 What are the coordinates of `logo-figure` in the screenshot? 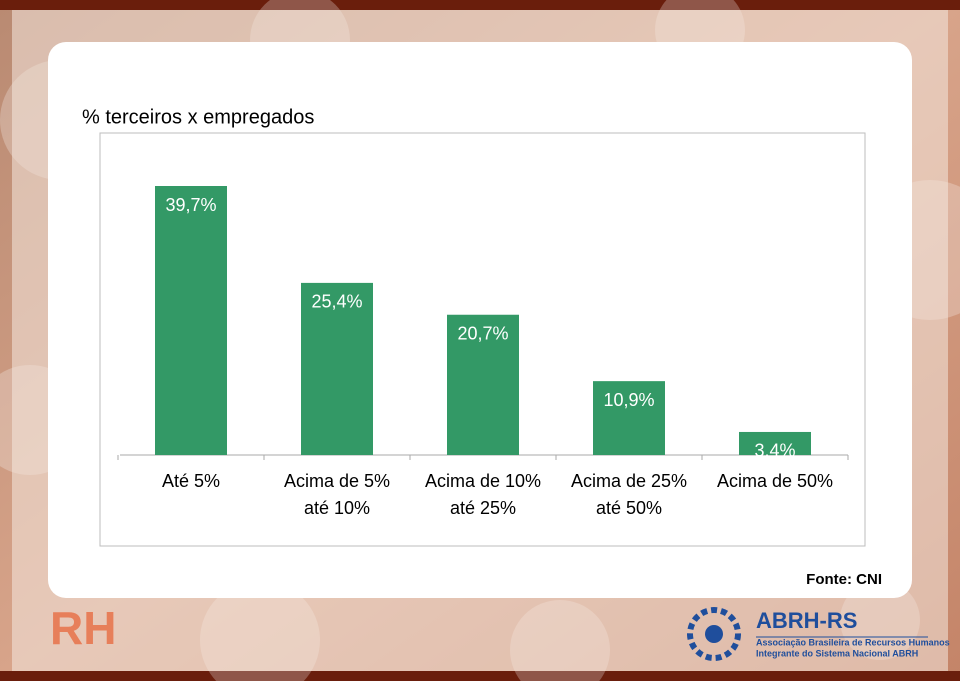 It's located at (714, 634).